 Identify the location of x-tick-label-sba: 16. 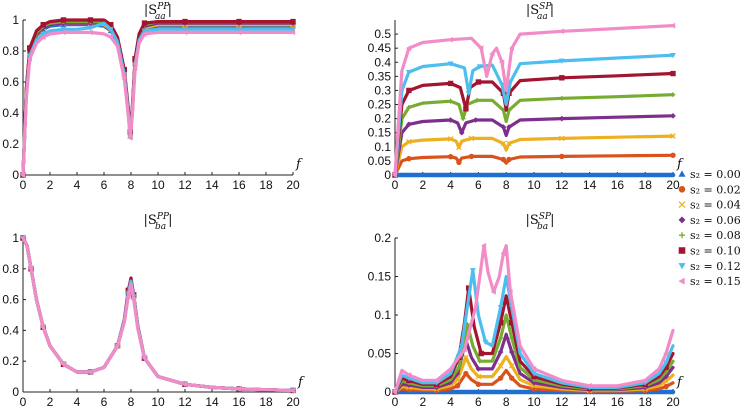
(618, 402).